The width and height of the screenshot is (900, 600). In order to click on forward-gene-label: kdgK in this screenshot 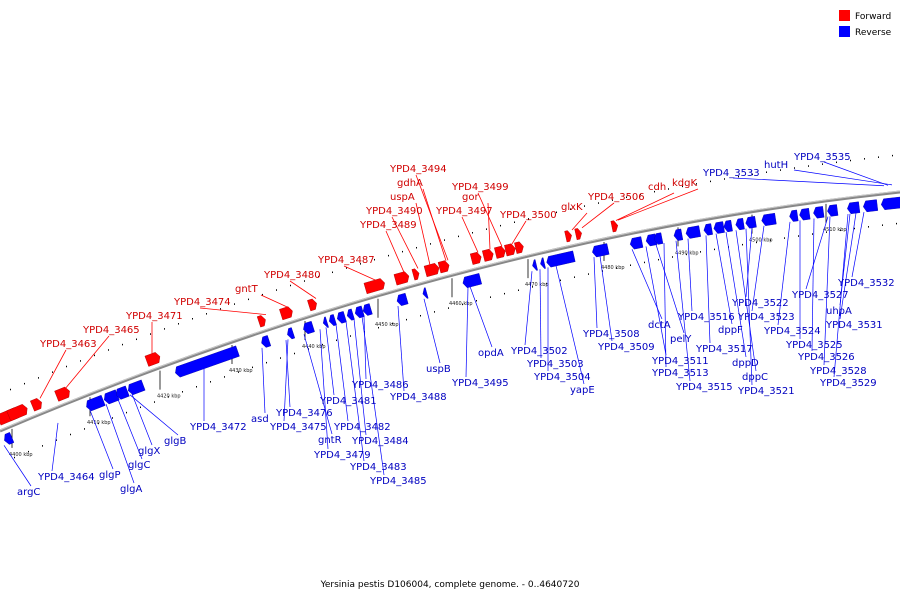, I will do `click(684, 183)`.